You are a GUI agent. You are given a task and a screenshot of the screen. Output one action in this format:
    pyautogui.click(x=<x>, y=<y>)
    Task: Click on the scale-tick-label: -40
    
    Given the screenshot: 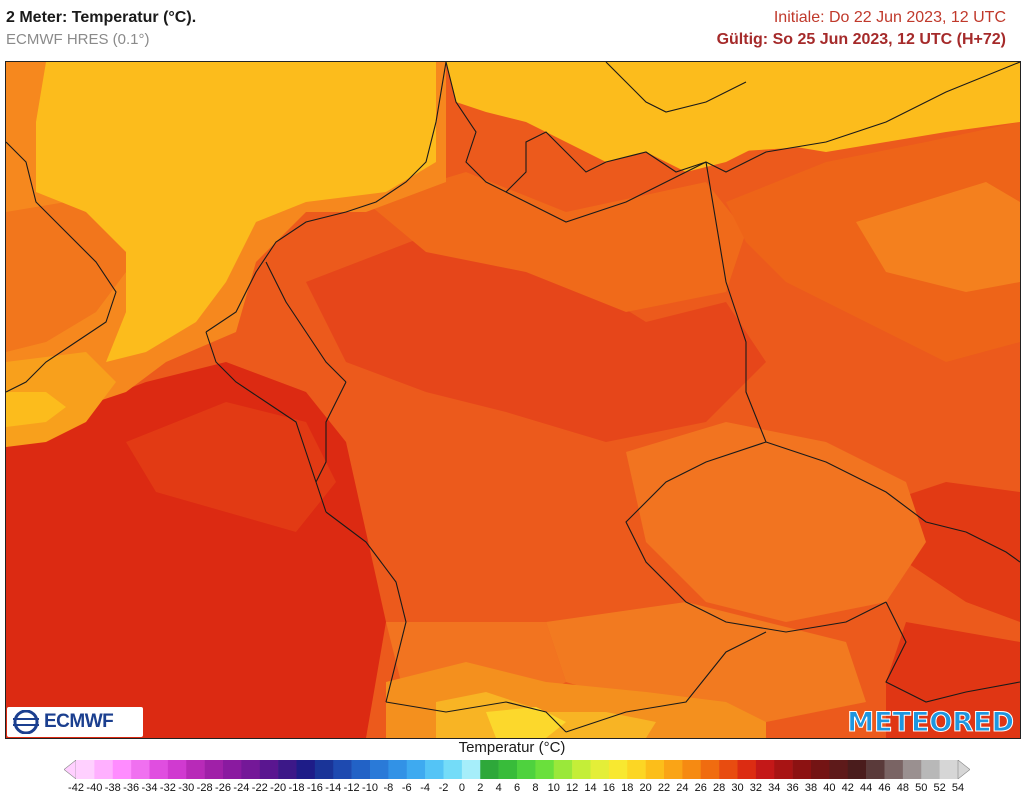 What is the action you would take?
    pyautogui.click(x=94, y=788)
    